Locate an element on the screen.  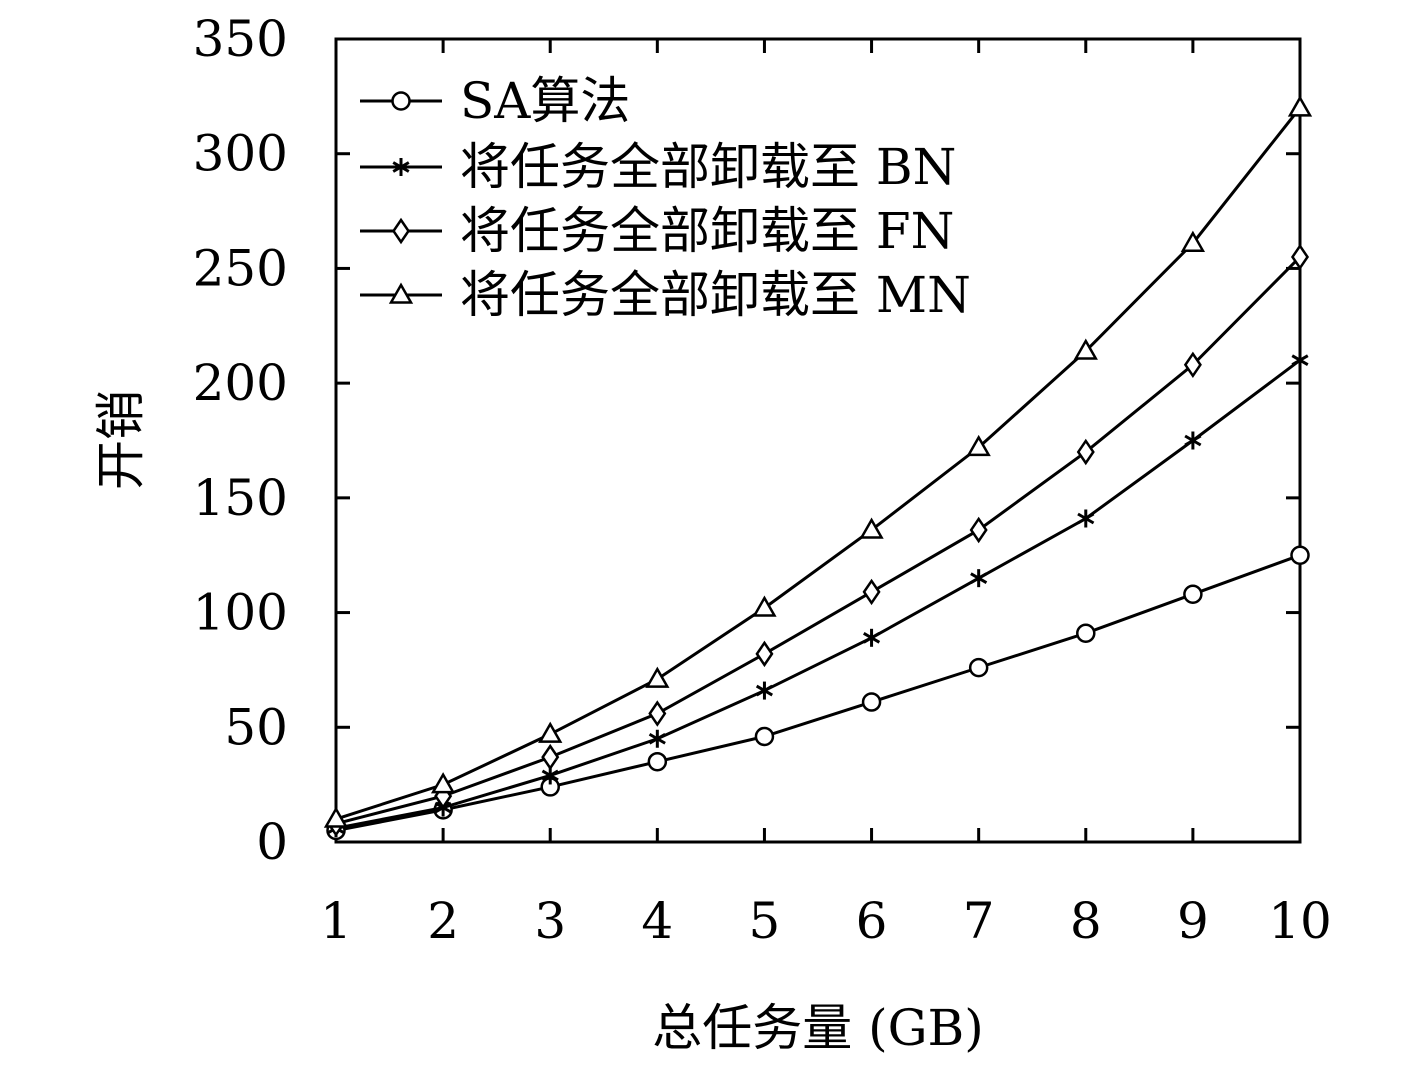
legend-item: 将任务全部卸载至 FN is located at coordinates (657, 231).